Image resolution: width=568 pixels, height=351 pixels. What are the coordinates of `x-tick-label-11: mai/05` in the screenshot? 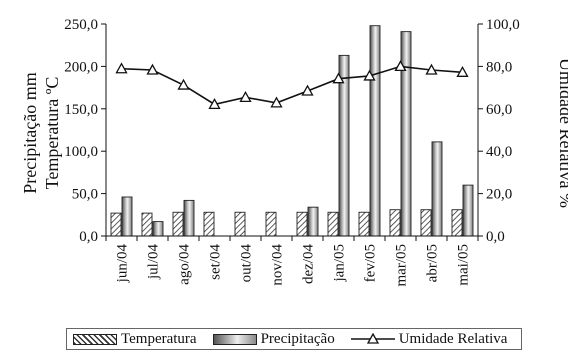 It's located at (464, 265).